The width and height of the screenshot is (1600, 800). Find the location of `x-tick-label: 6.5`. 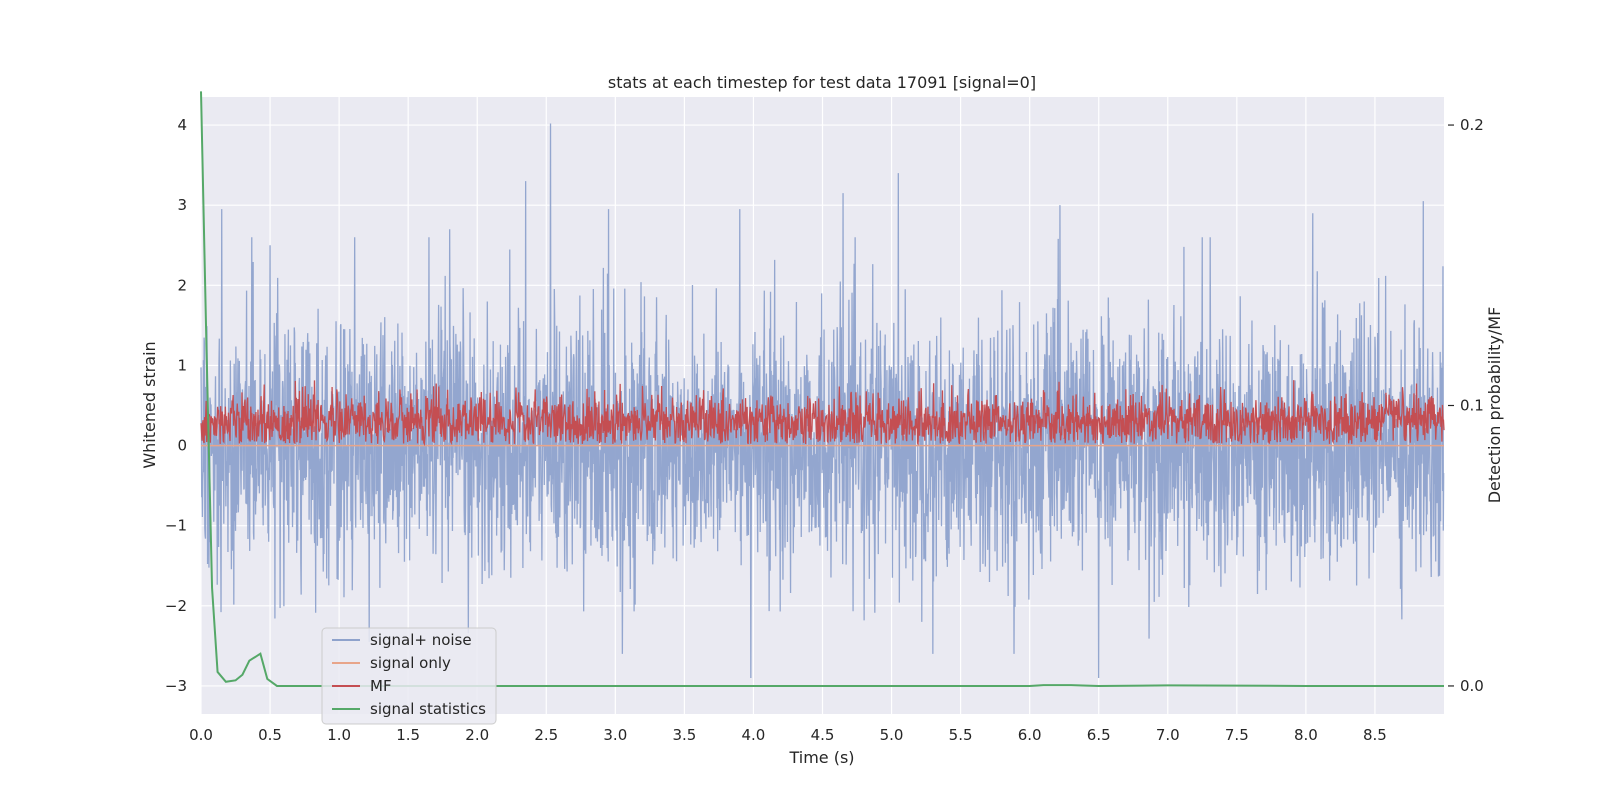

x-tick-label: 6.5 is located at coordinates (1099, 735).